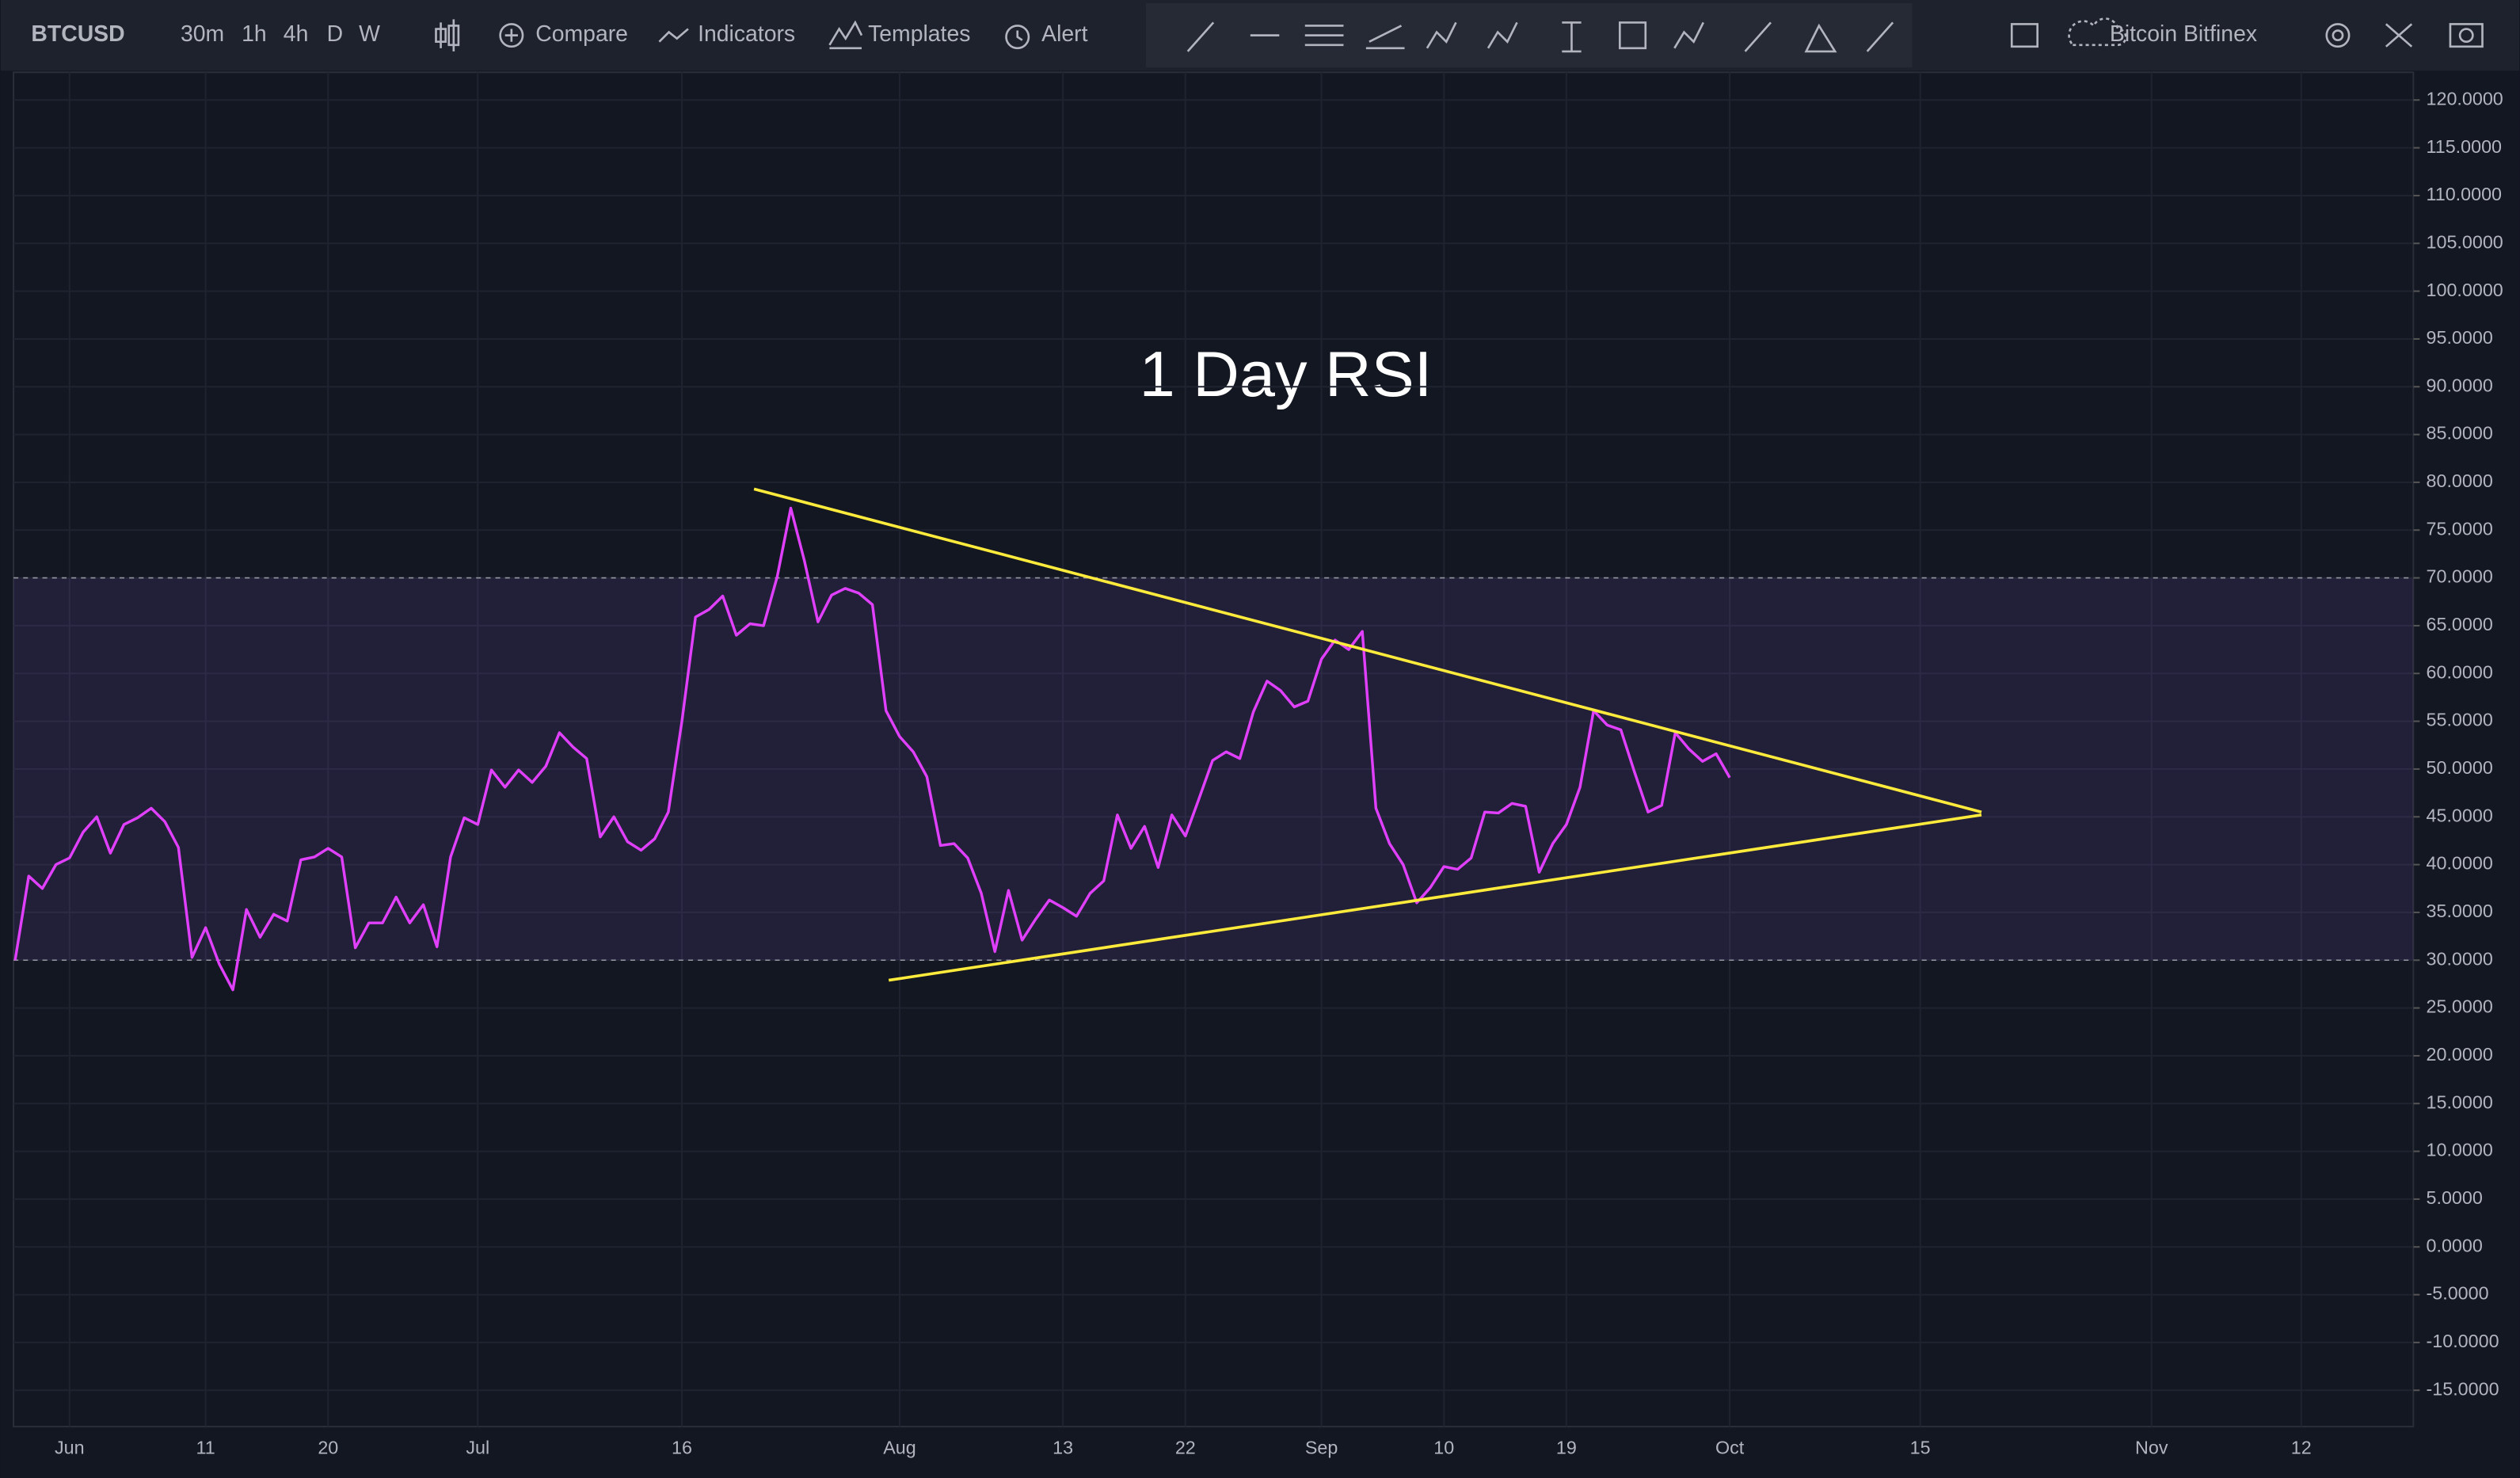 This screenshot has width=2520, height=1478. What do you see at coordinates (2465, 290) in the screenshot?
I see `y-tick-label: 100.0000` at bounding box center [2465, 290].